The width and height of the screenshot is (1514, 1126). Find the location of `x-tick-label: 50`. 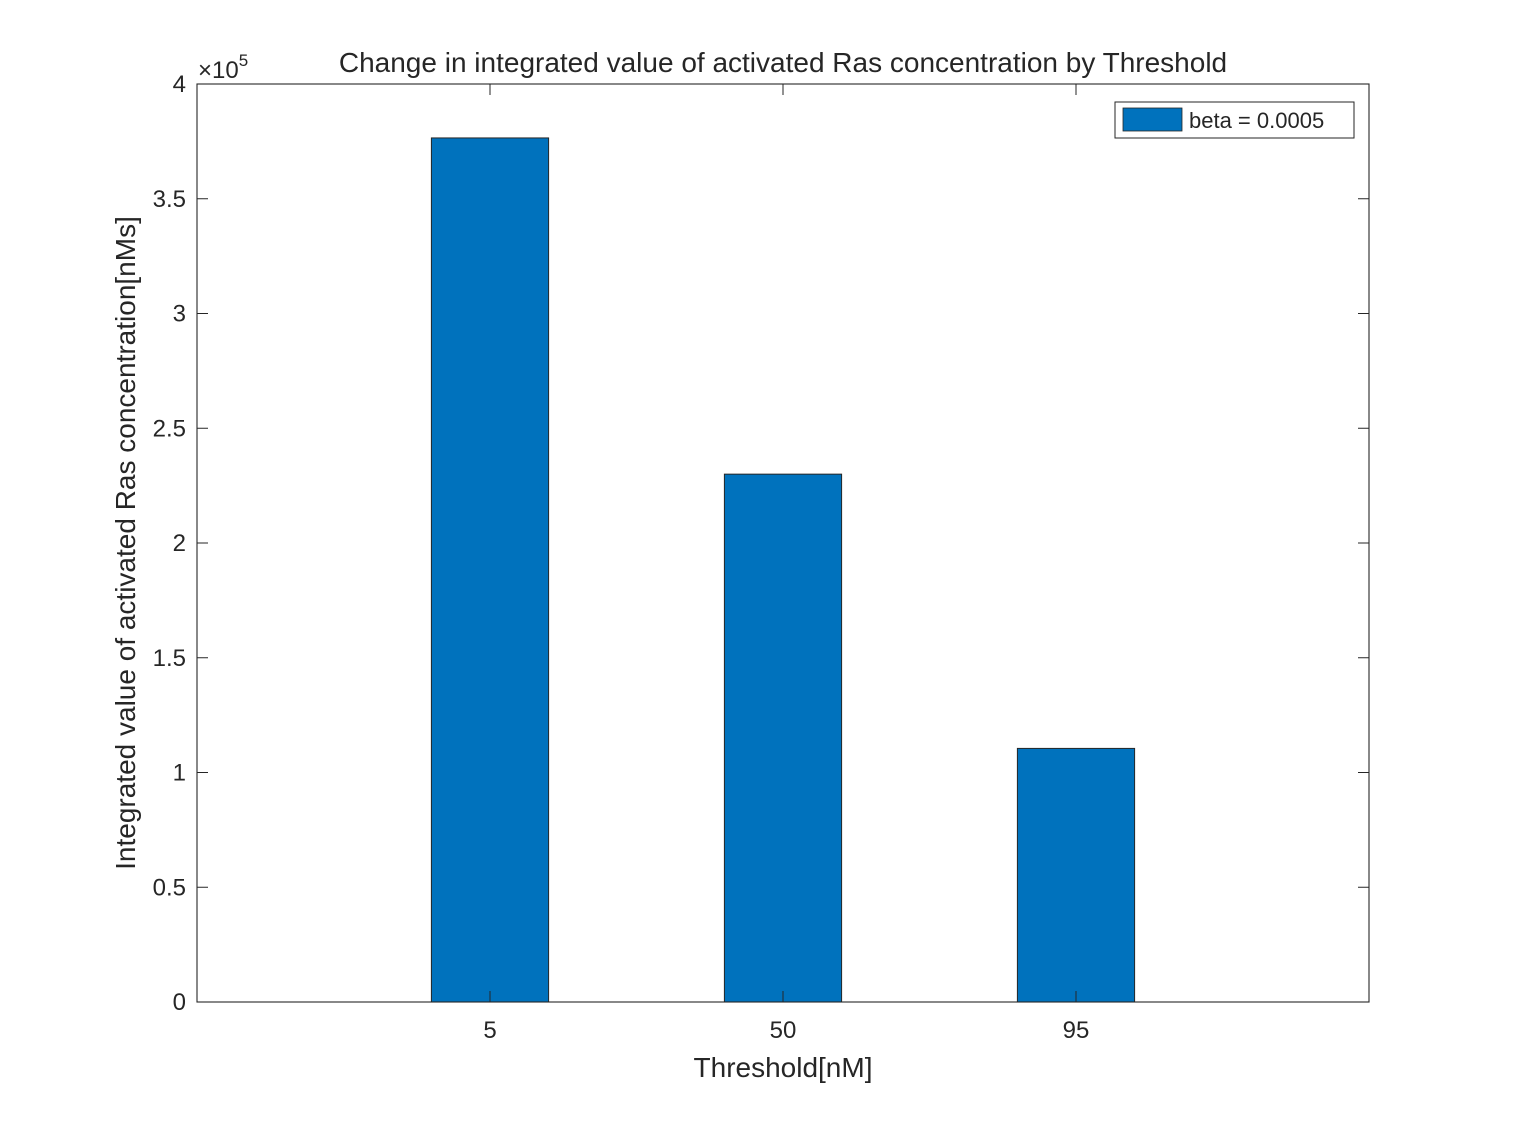

x-tick-label: 50 is located at coordinates (783, 1030).